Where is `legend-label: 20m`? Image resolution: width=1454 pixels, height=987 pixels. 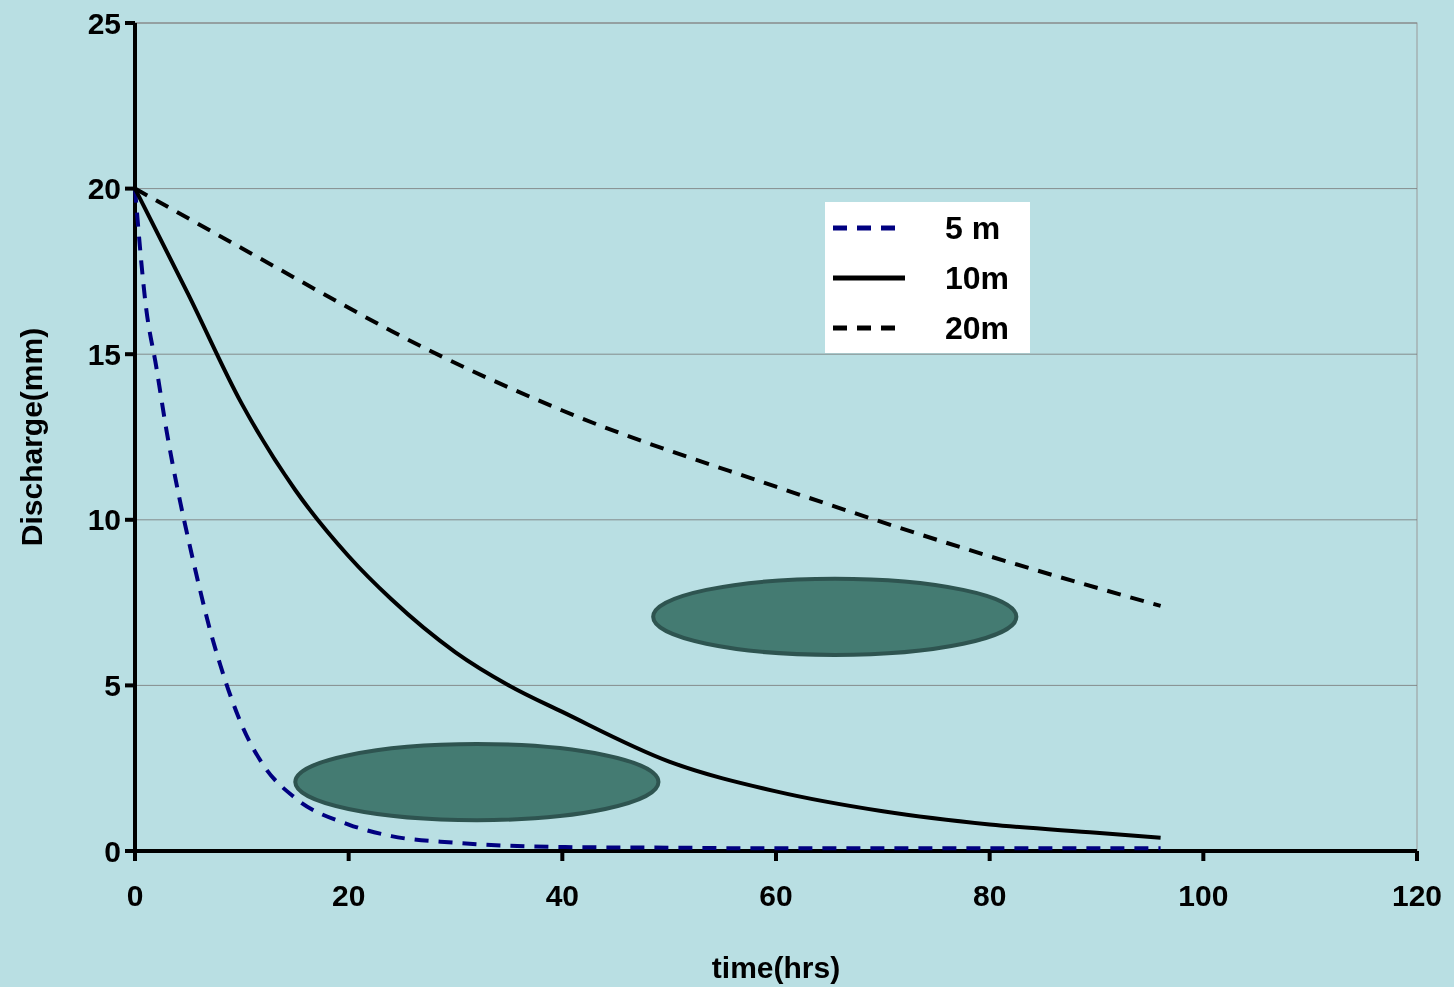 legend-label: 20m is located at coordinates (977, 328).